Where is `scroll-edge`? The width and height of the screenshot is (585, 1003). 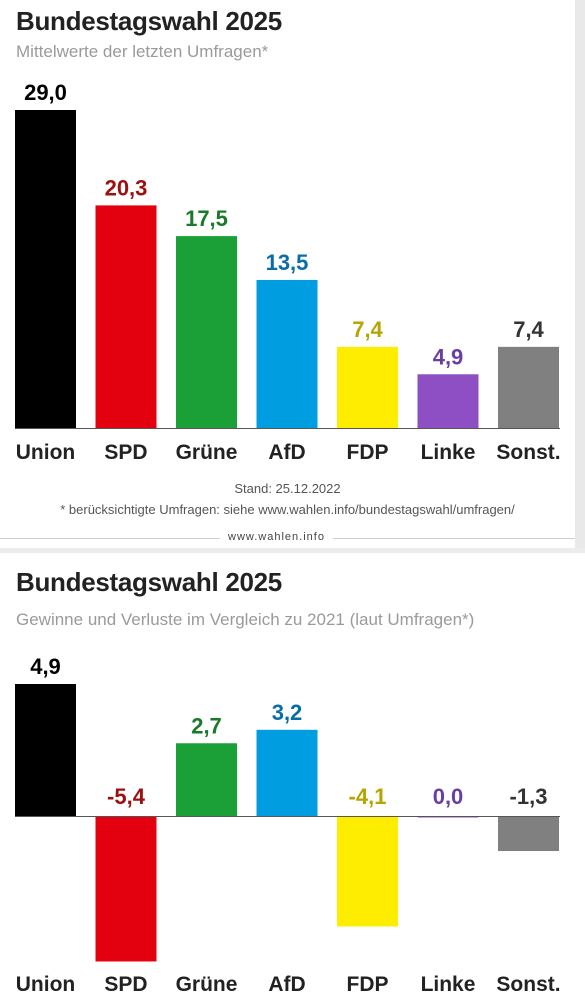 scroll-edge is located at coordinates (580, 274).